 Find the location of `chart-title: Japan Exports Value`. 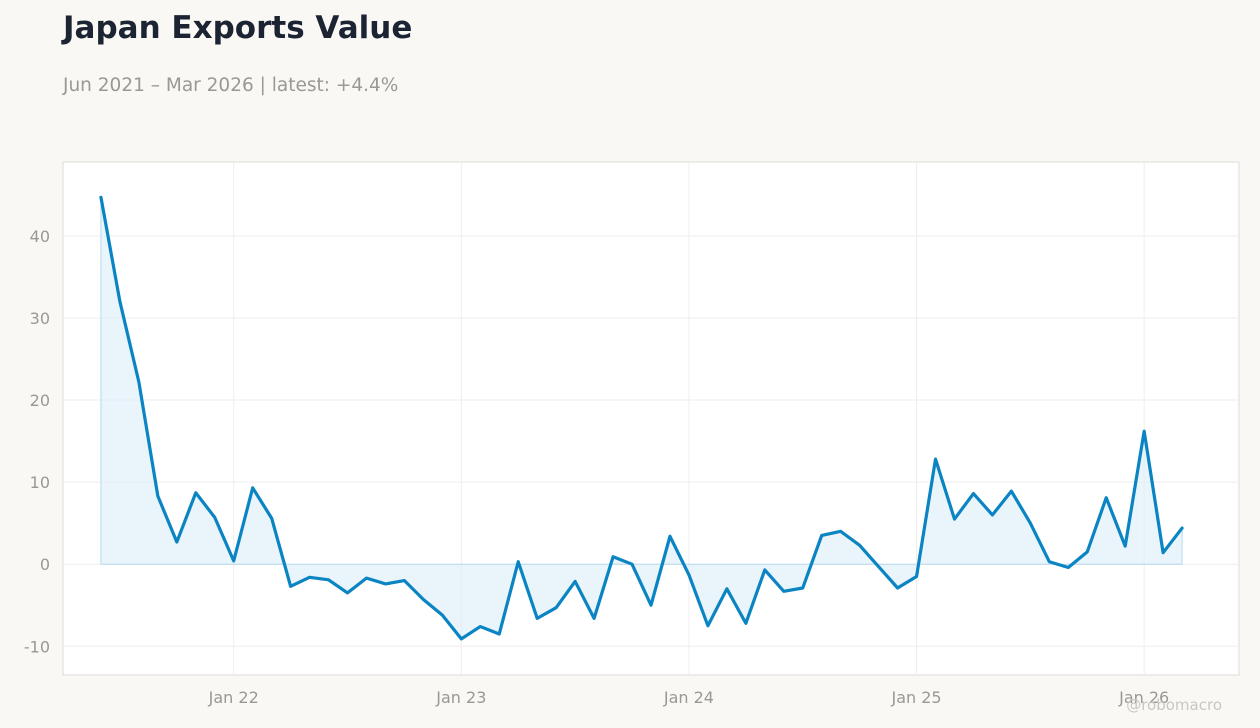

chart-title: Japan Exports Value is located at coordinates (238, 28).